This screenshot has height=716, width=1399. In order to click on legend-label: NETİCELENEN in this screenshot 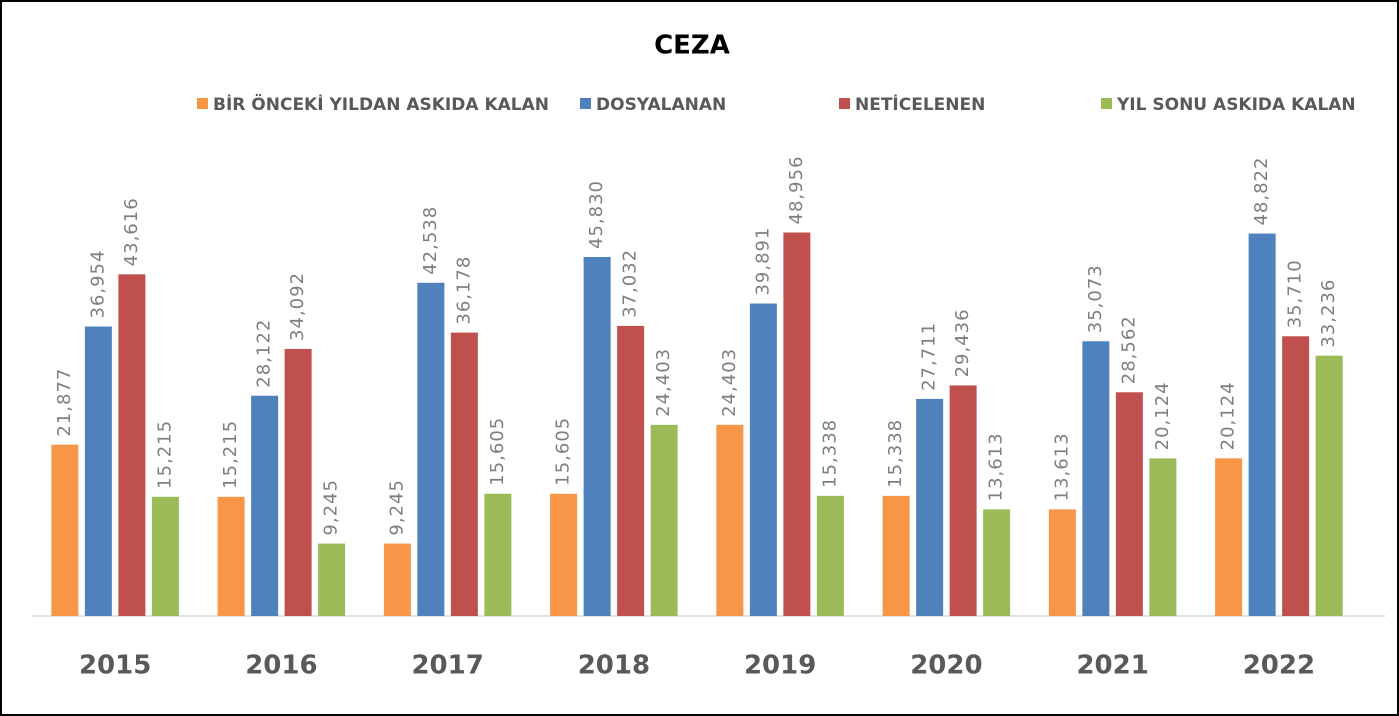, I will do `click(920, 104)`.